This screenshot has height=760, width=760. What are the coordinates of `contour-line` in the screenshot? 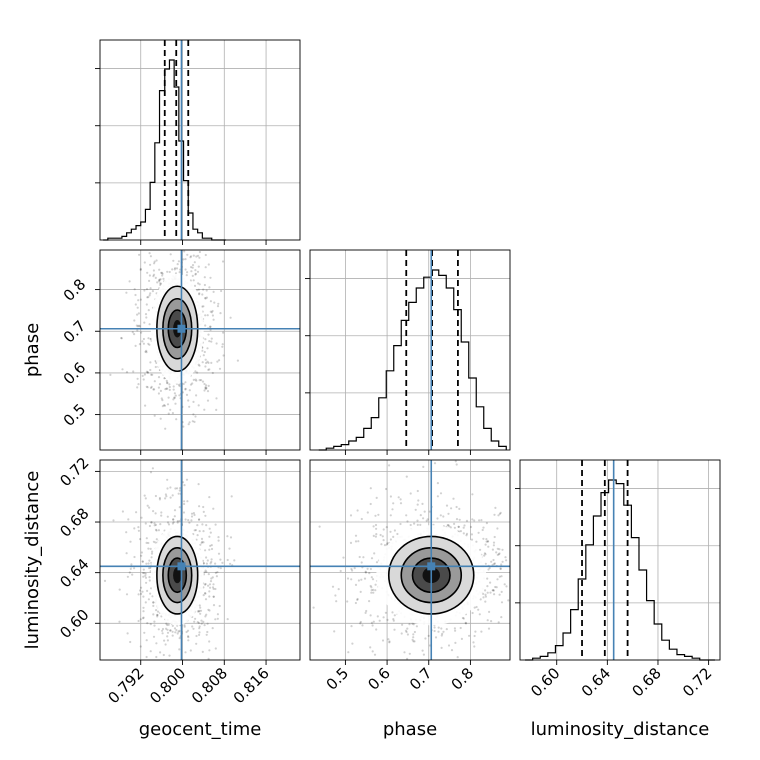 It's located at (177, 575).